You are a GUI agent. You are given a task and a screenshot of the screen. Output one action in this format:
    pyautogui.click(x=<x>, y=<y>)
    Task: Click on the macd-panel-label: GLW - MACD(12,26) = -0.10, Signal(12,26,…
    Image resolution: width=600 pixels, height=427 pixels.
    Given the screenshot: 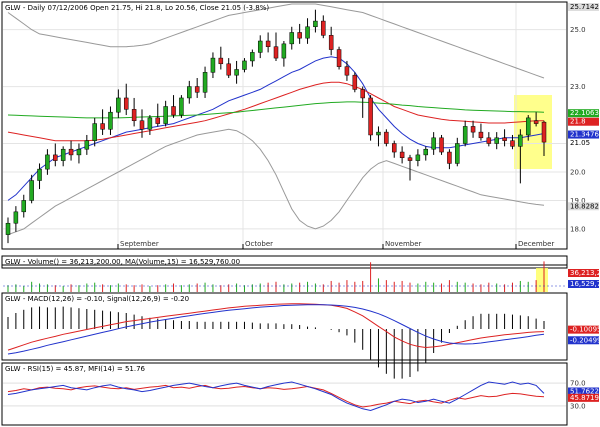 What is the action you would take?
    pyautogui.click(x=97, y=299)
    